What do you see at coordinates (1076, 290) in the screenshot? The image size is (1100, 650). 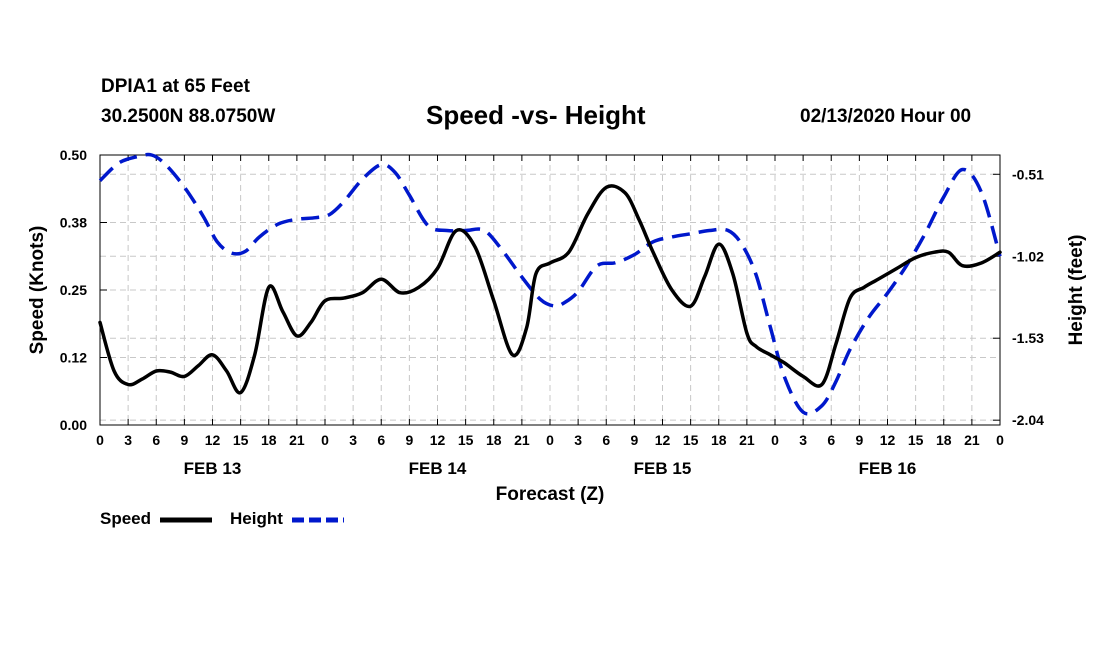 I see `y2-axis-label: Height (feet)` at bounding box center [1076, 290].